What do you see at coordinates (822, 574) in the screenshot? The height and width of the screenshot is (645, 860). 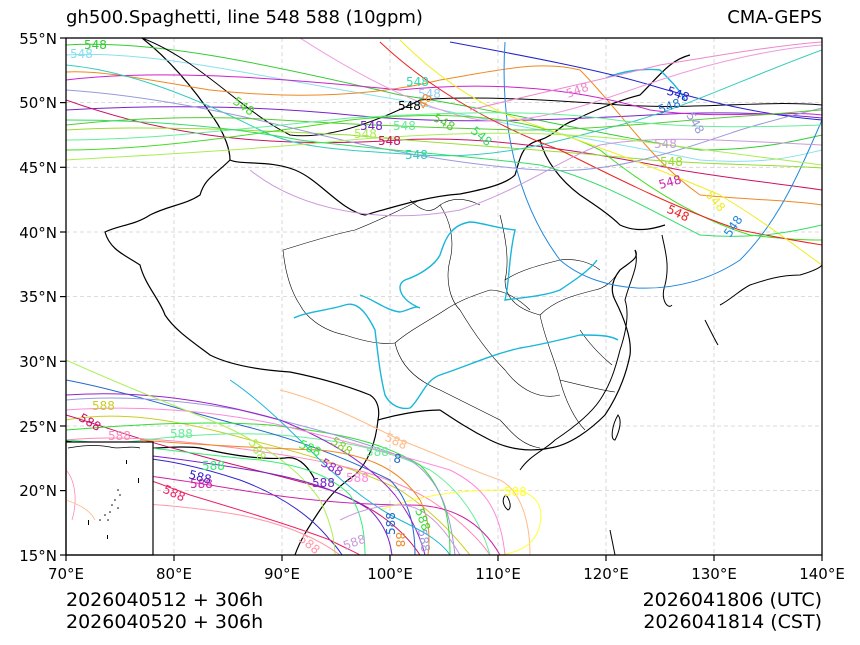 I see `x-tick-label: 140°E` at bounding box center [822, 574].